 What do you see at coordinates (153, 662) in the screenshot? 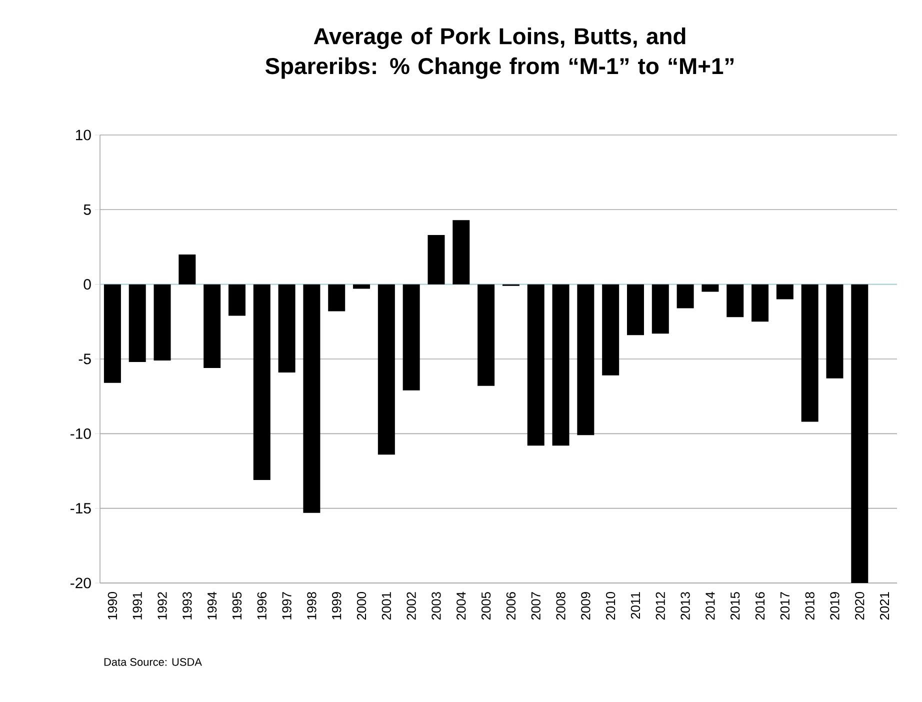
I see `source-note: Data Source: USDA` at bounding box center [153, 662].